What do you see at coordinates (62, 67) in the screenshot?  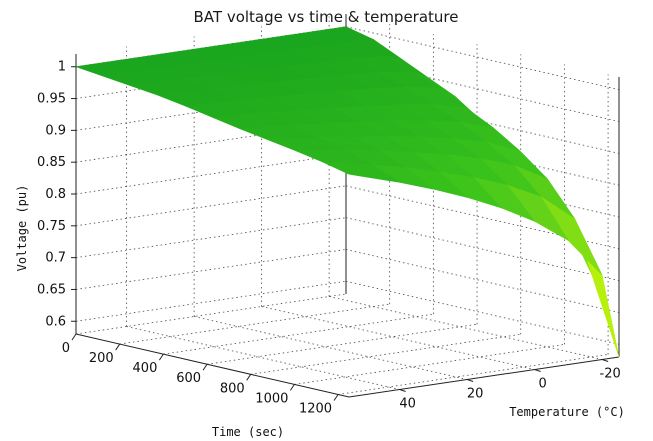 I see `z-tick-label: 1` at bounding box center [62, 67].